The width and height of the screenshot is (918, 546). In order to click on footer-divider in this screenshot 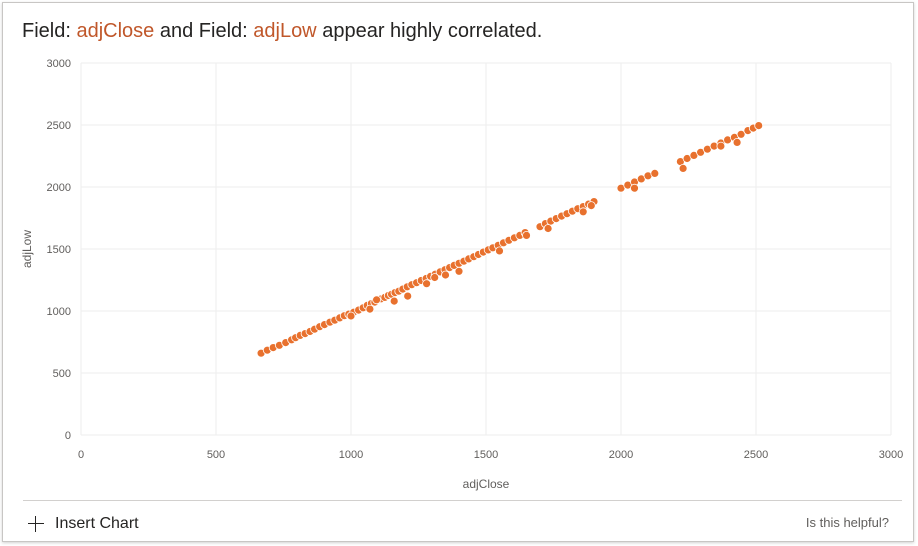, I will do `click(462, 500)`.